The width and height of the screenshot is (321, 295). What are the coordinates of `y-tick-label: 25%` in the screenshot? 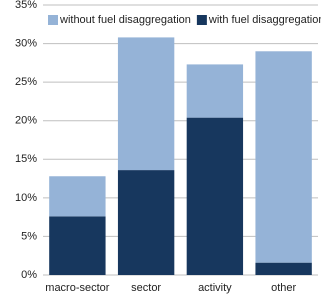 It's located at (26, 82).